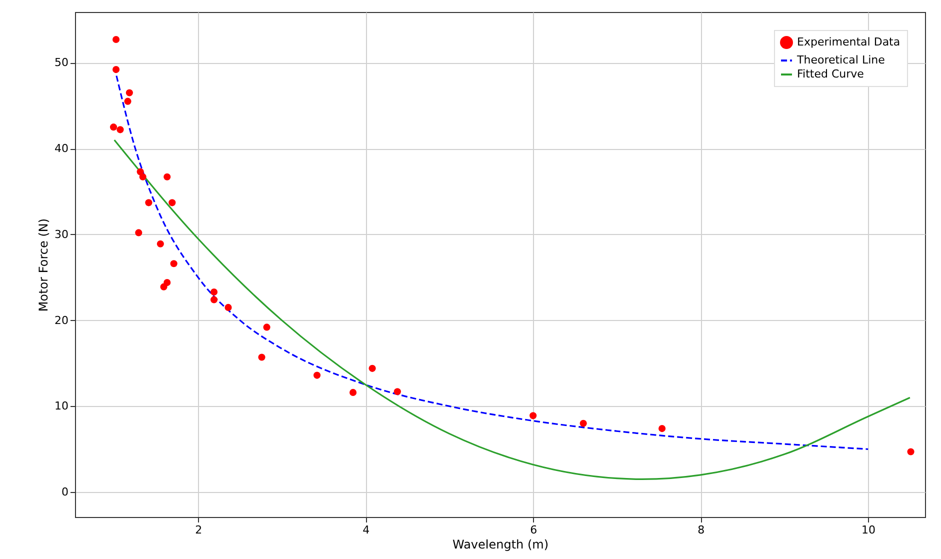 The image size is (941, 559). Describe the element at coordinates (61, 406) in the screenshot. I see `y-tick-label: 10` at that location.